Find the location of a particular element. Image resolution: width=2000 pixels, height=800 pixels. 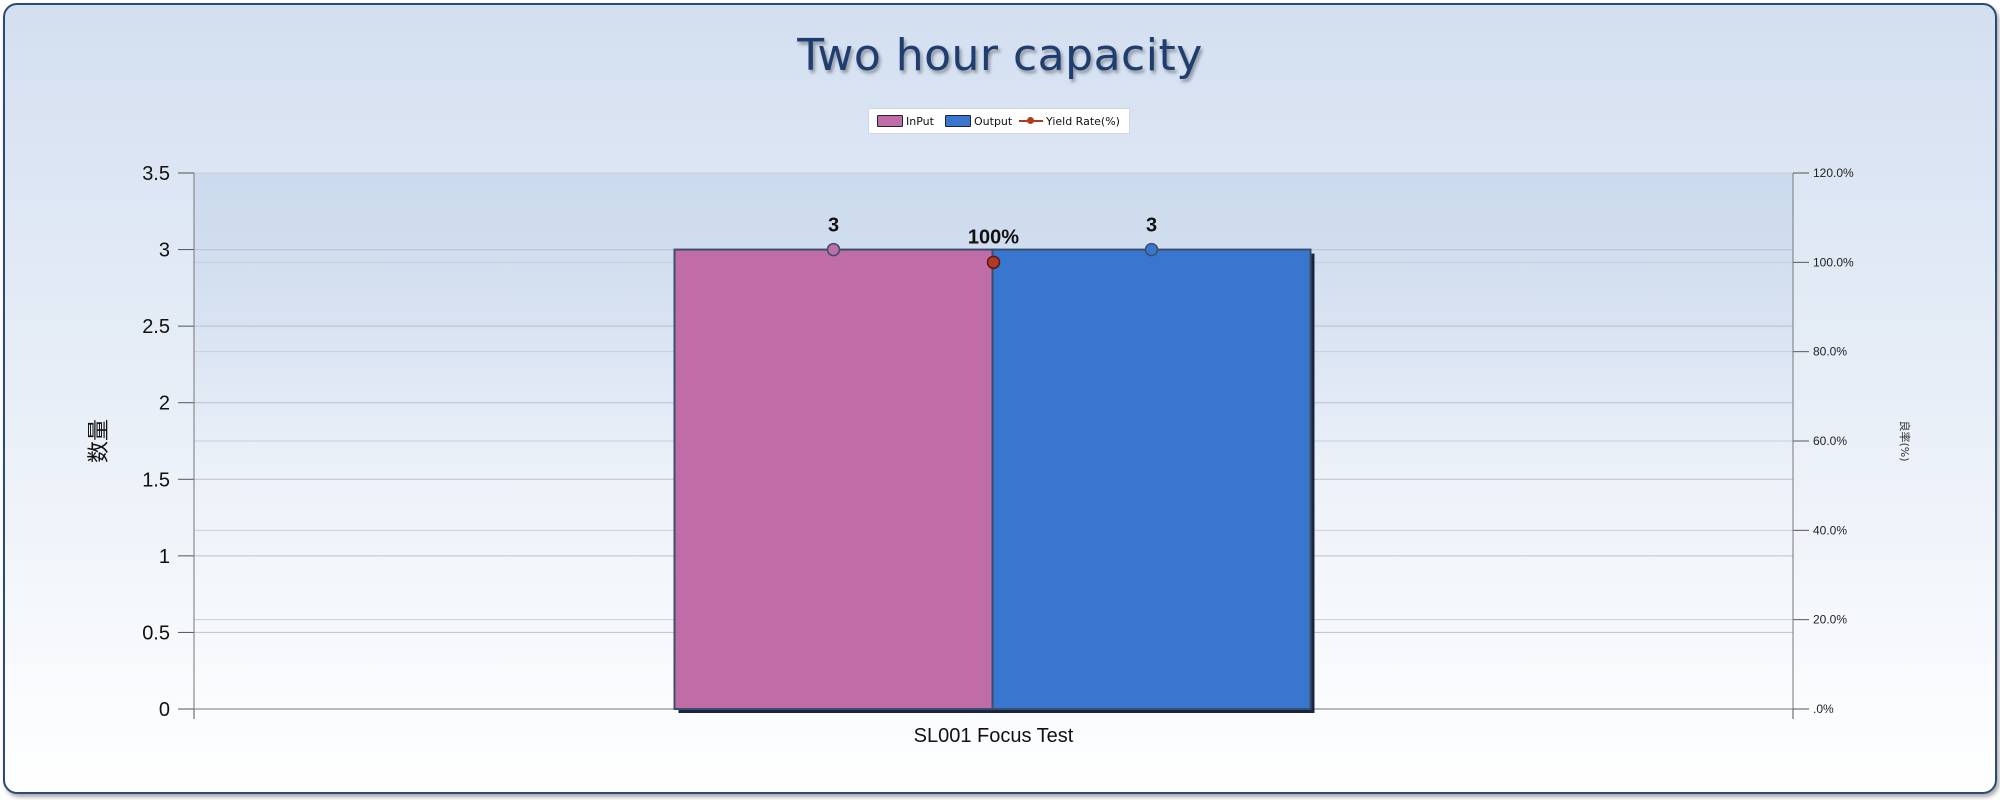

legend-swatch-input is located at coordinates (890, 121).